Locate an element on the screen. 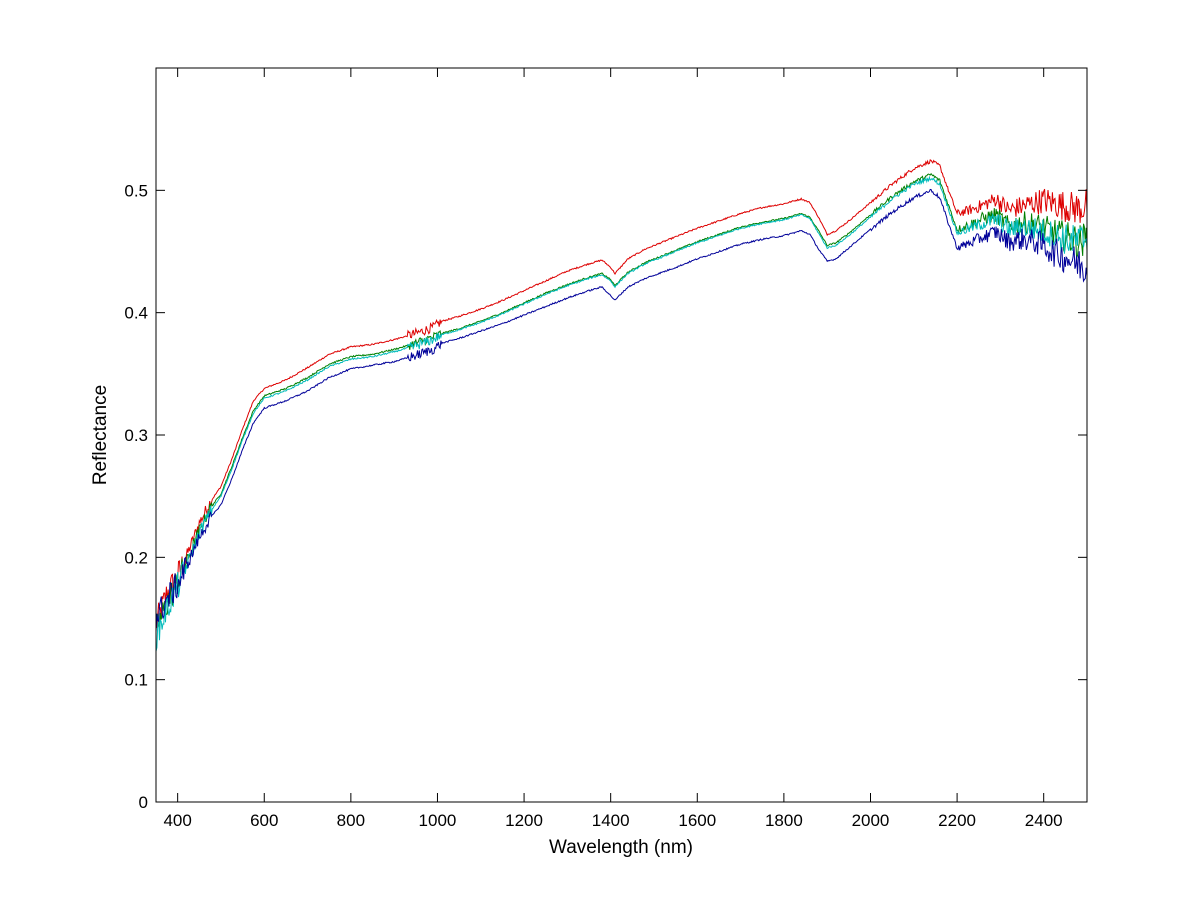  x-tick-label: 1400 is located at coordinates (611, 820).